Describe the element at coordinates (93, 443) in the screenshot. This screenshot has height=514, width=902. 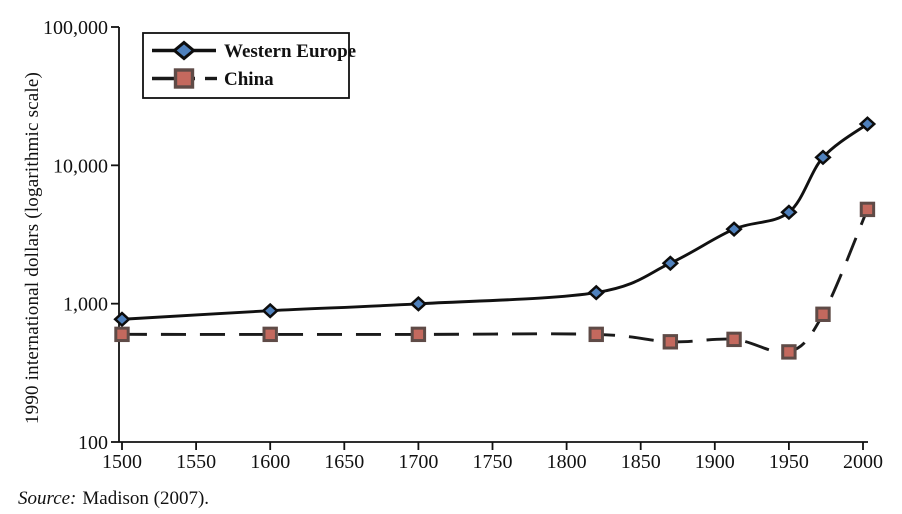
I see `y-tick-label: 100` at that location.